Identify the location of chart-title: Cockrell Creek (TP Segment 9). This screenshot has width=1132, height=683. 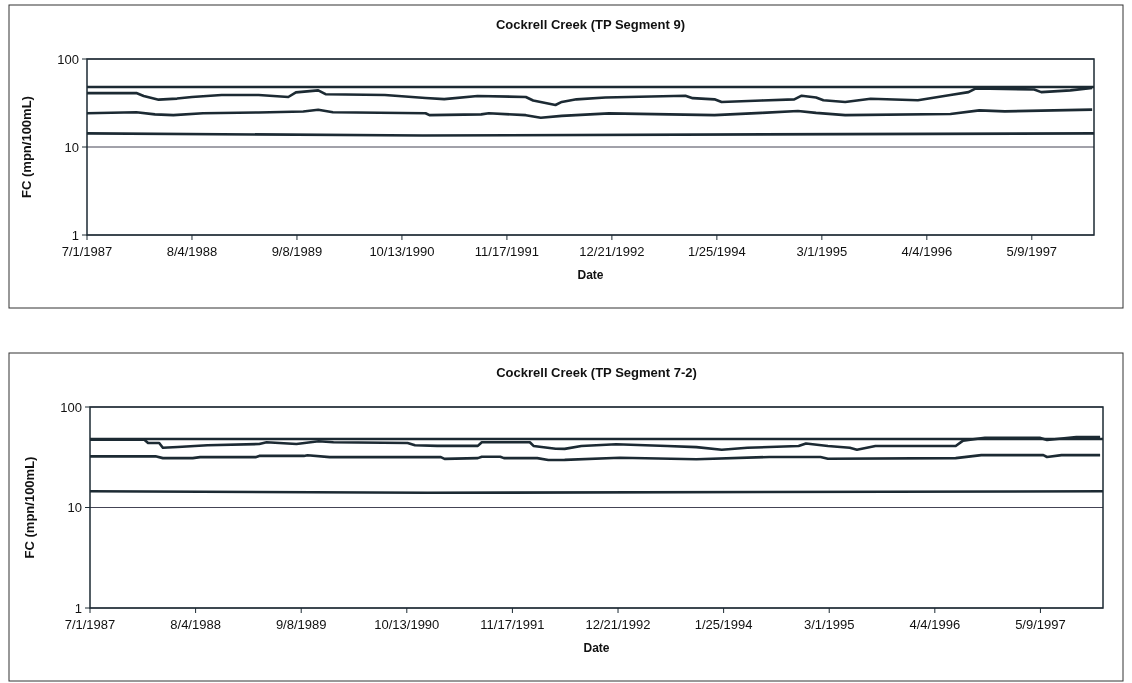
(590, 24).